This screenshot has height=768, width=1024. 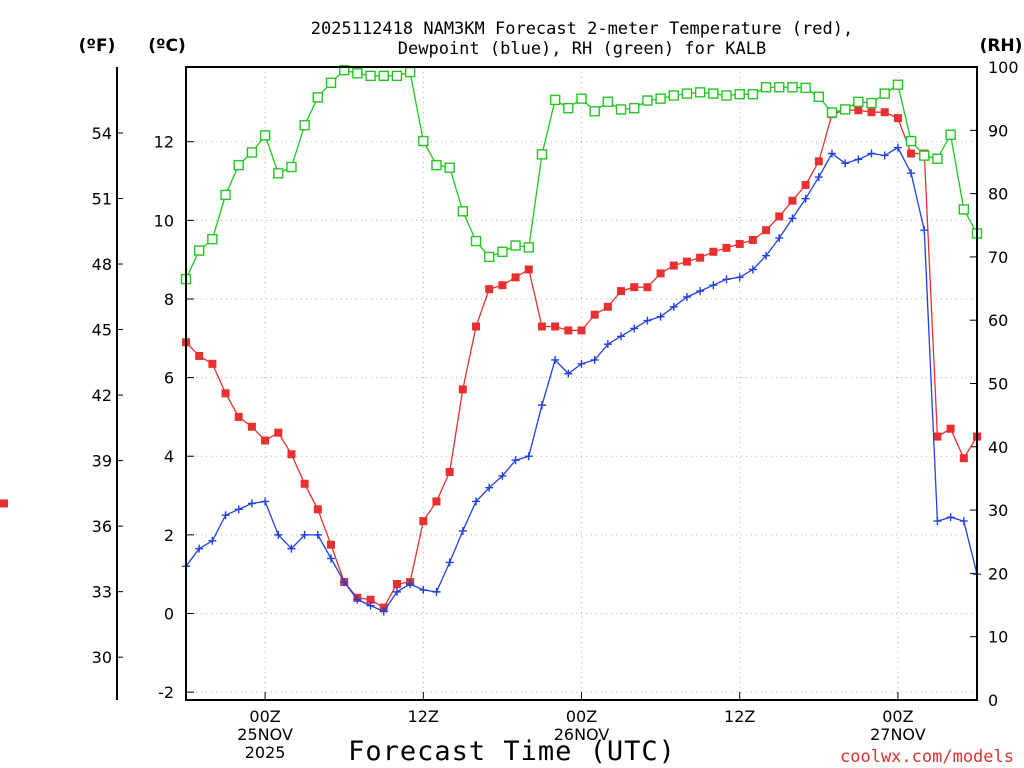 What do you see at coordinates (174, 417) in the screenshot?
I see `celsius-axis: -2 0 2 4 6 8 10 12` at bounding box center [174, 417].